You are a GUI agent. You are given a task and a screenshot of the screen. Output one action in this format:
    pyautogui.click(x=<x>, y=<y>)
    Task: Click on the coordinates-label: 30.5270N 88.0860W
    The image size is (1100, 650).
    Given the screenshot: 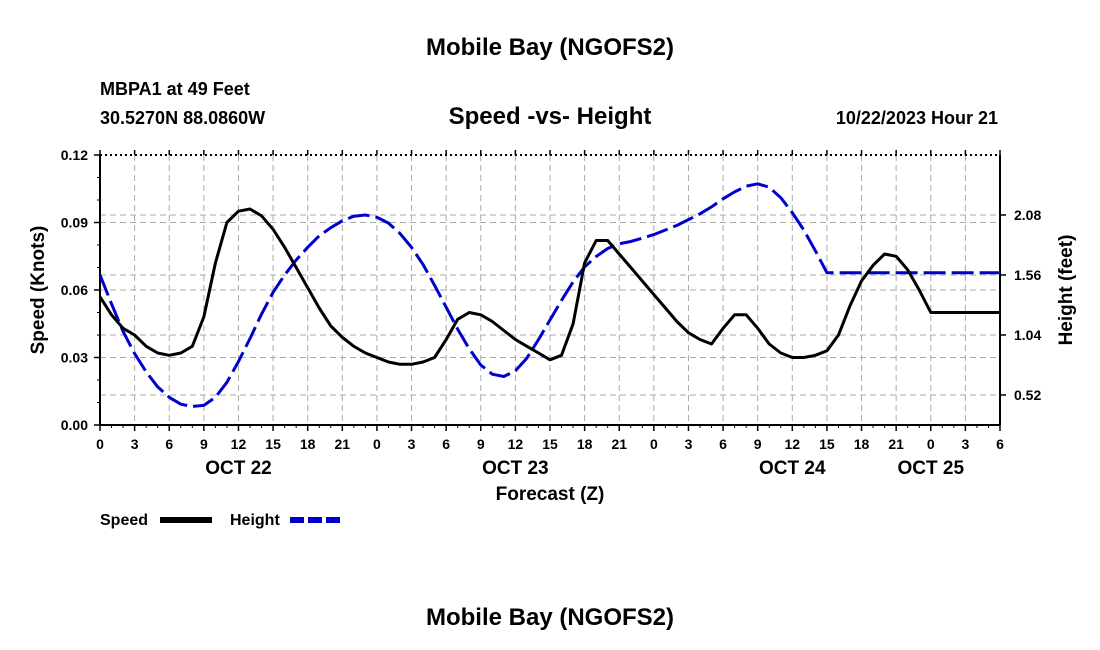 What is the action you would take?
    pyautogui.click(x=182, y=118)
    